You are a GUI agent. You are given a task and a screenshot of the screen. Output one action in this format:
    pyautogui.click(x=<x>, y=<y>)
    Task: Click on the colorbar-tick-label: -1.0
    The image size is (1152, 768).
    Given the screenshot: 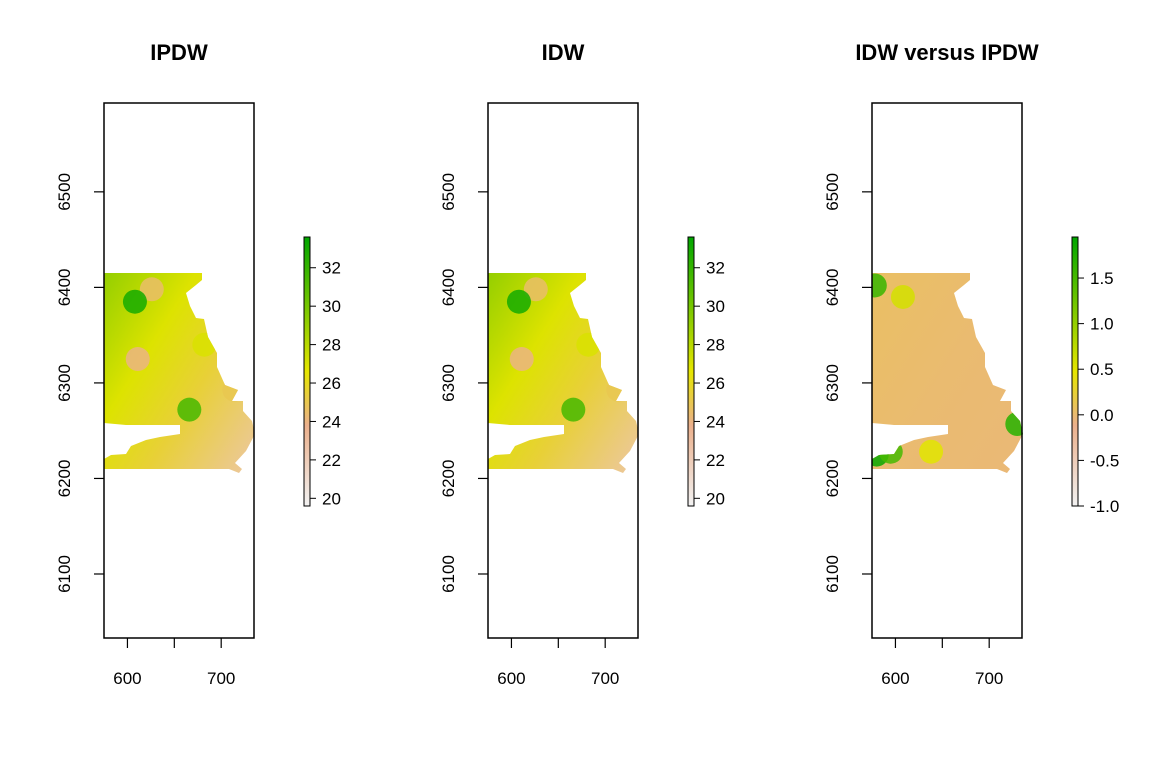 What is the action you would take?
    pyautogui.click(x=1104, y=506)
    